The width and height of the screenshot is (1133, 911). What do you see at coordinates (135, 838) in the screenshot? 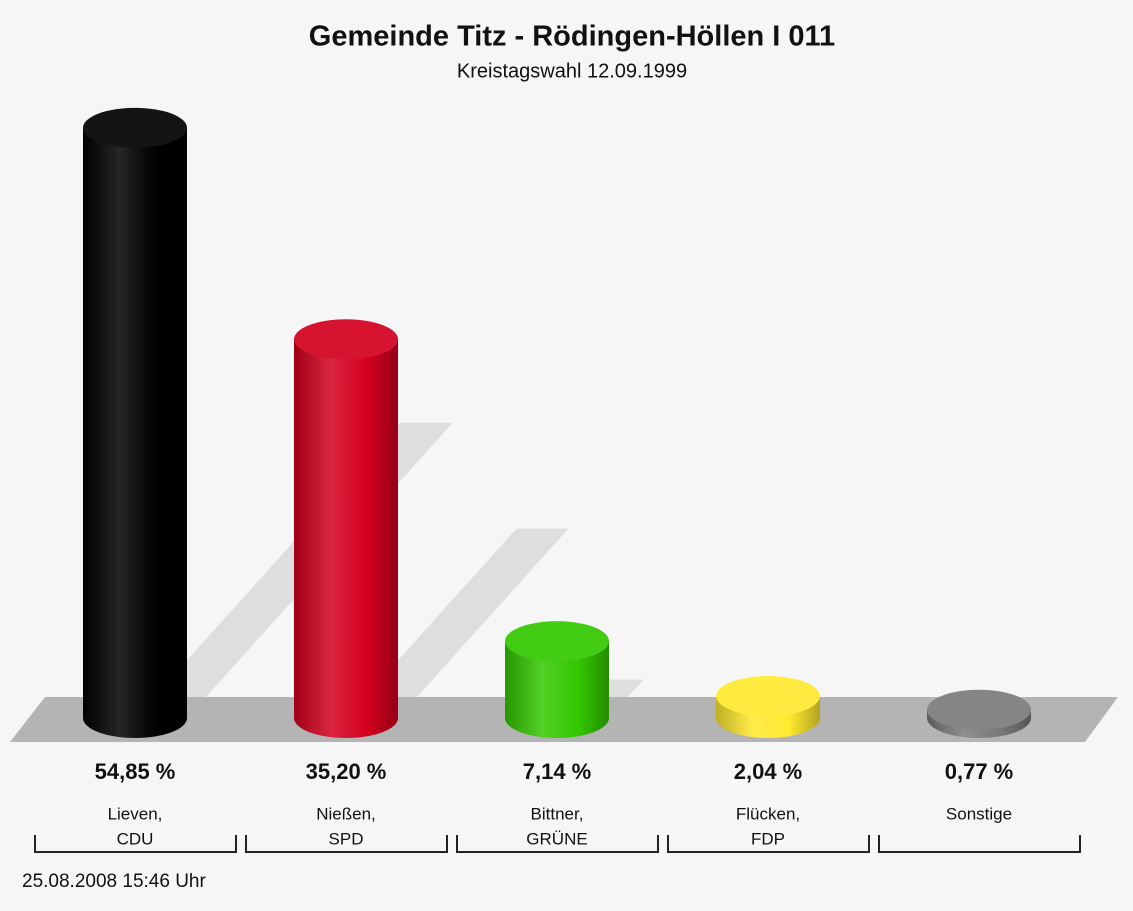
I see `category-label: CDU` at bounding box center [135, 838].